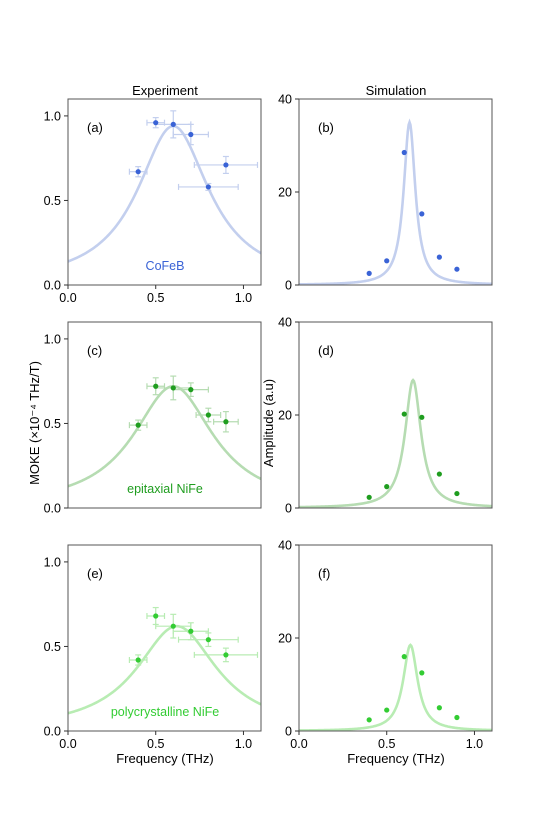  Describe the element at coordinates (285, 546) in the screenshot. I see `y-tick-label-f-2: 40` at that location.